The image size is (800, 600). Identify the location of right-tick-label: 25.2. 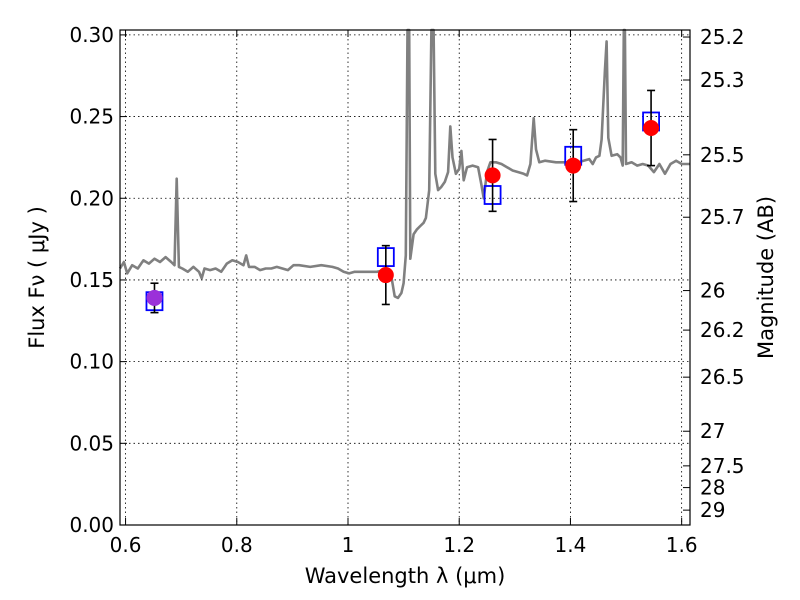
(722, 37).